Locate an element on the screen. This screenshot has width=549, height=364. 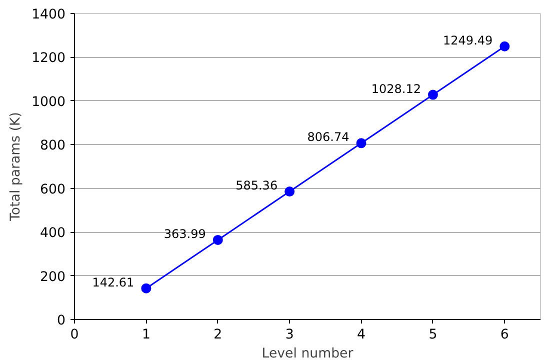
x-axis-title: Level number is located at coordinates (308, 354).